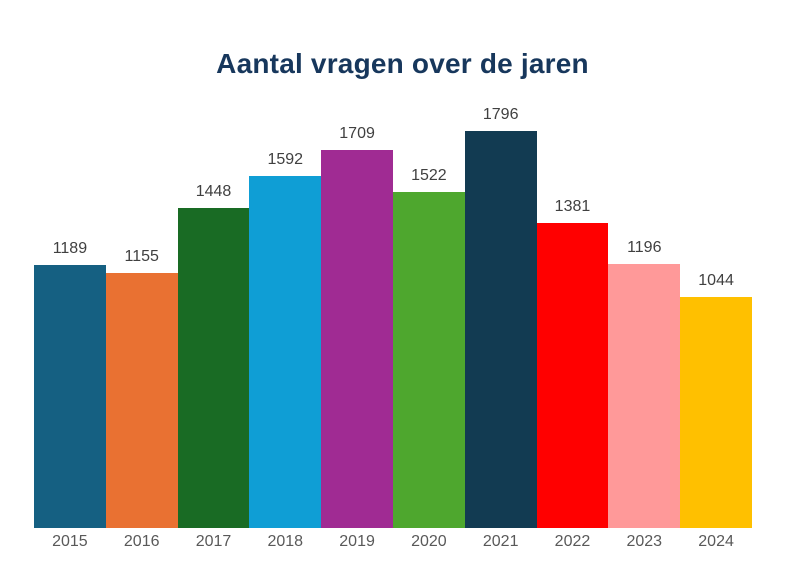 The width and height of the screenshot is (805, 573). Describe the element at coordinates (213, 367) in the screenshot. I see `bar-2017` at that location.